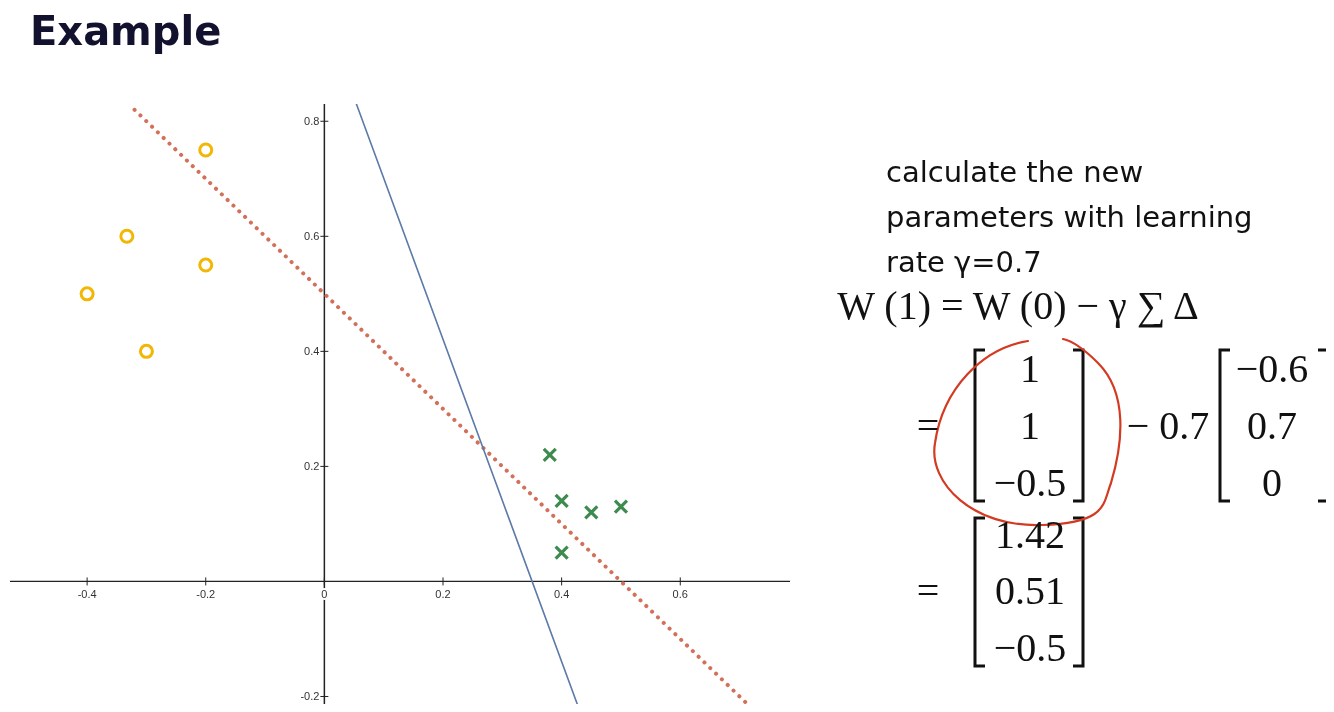 The image size is (1334, 712). I want to click on y-tick-label: 0.6, so click(312, 236).